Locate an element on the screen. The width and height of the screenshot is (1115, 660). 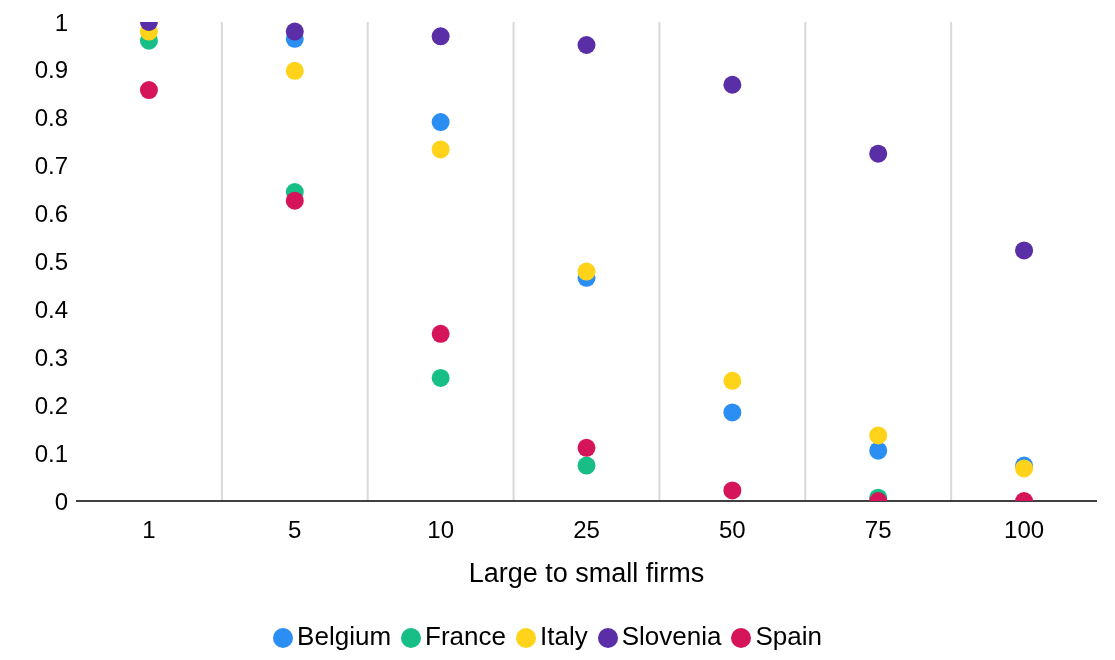
legend-label: Belgium is located at coordinates (344, 636).